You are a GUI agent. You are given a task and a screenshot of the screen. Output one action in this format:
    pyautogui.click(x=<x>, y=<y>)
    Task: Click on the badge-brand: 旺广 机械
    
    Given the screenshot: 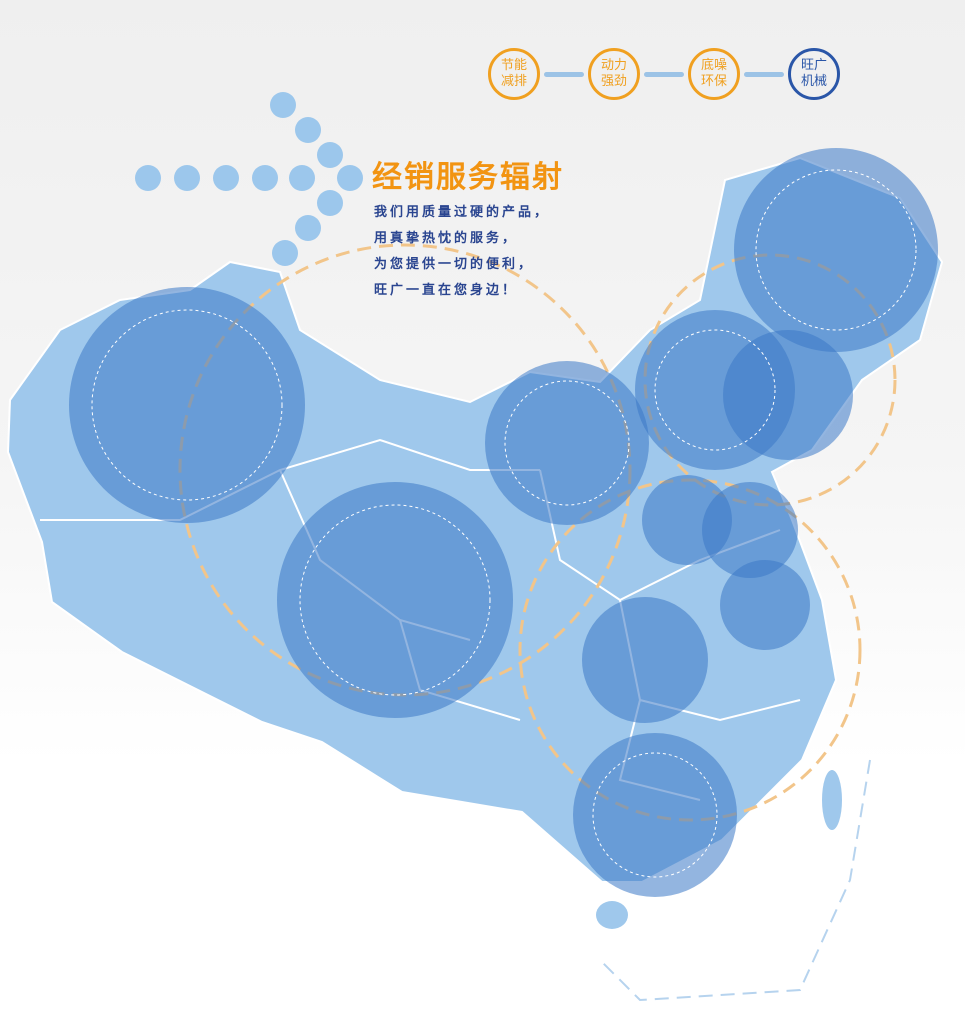 What is the action you would take?
    pyautogui.click(x=814, y=74)
    